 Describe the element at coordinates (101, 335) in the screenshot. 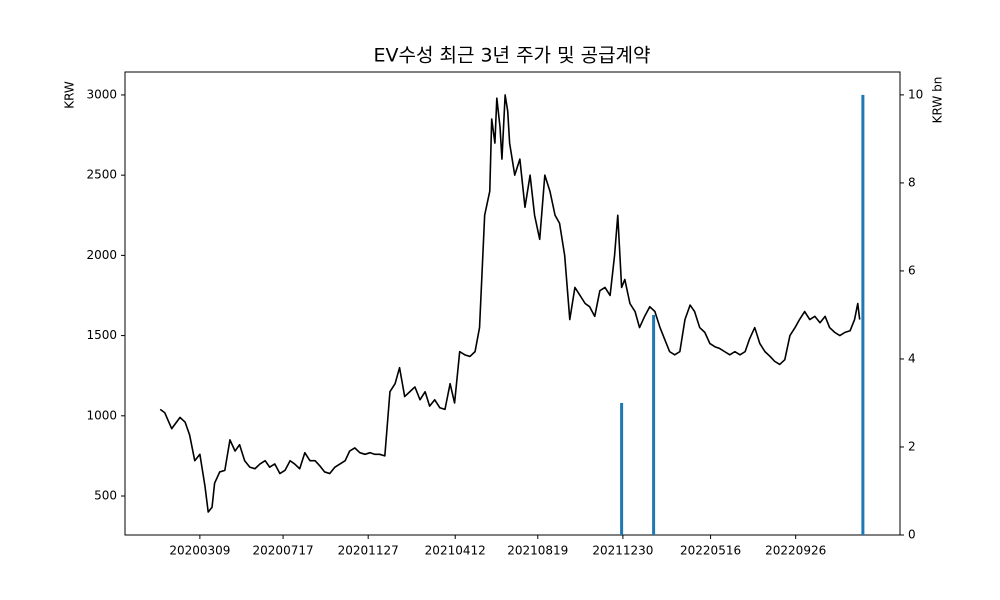

I see `y-tick-label: 1500` at that location.